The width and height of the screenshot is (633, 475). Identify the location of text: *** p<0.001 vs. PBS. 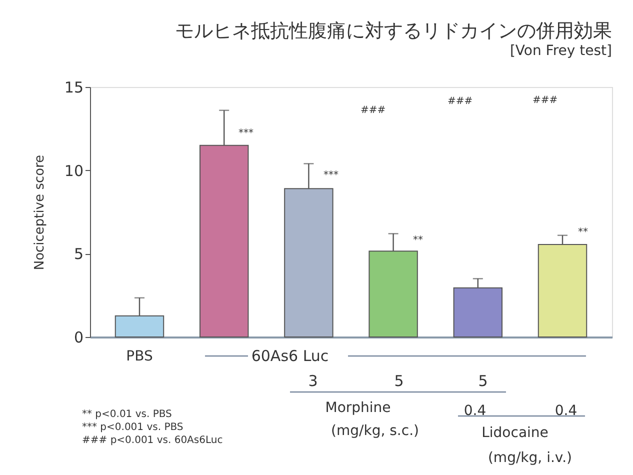
(133, 427).